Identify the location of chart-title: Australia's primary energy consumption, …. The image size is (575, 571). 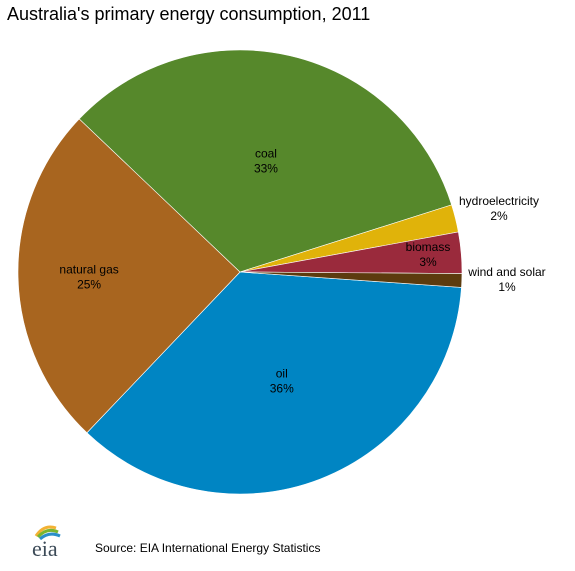
(189, 14).